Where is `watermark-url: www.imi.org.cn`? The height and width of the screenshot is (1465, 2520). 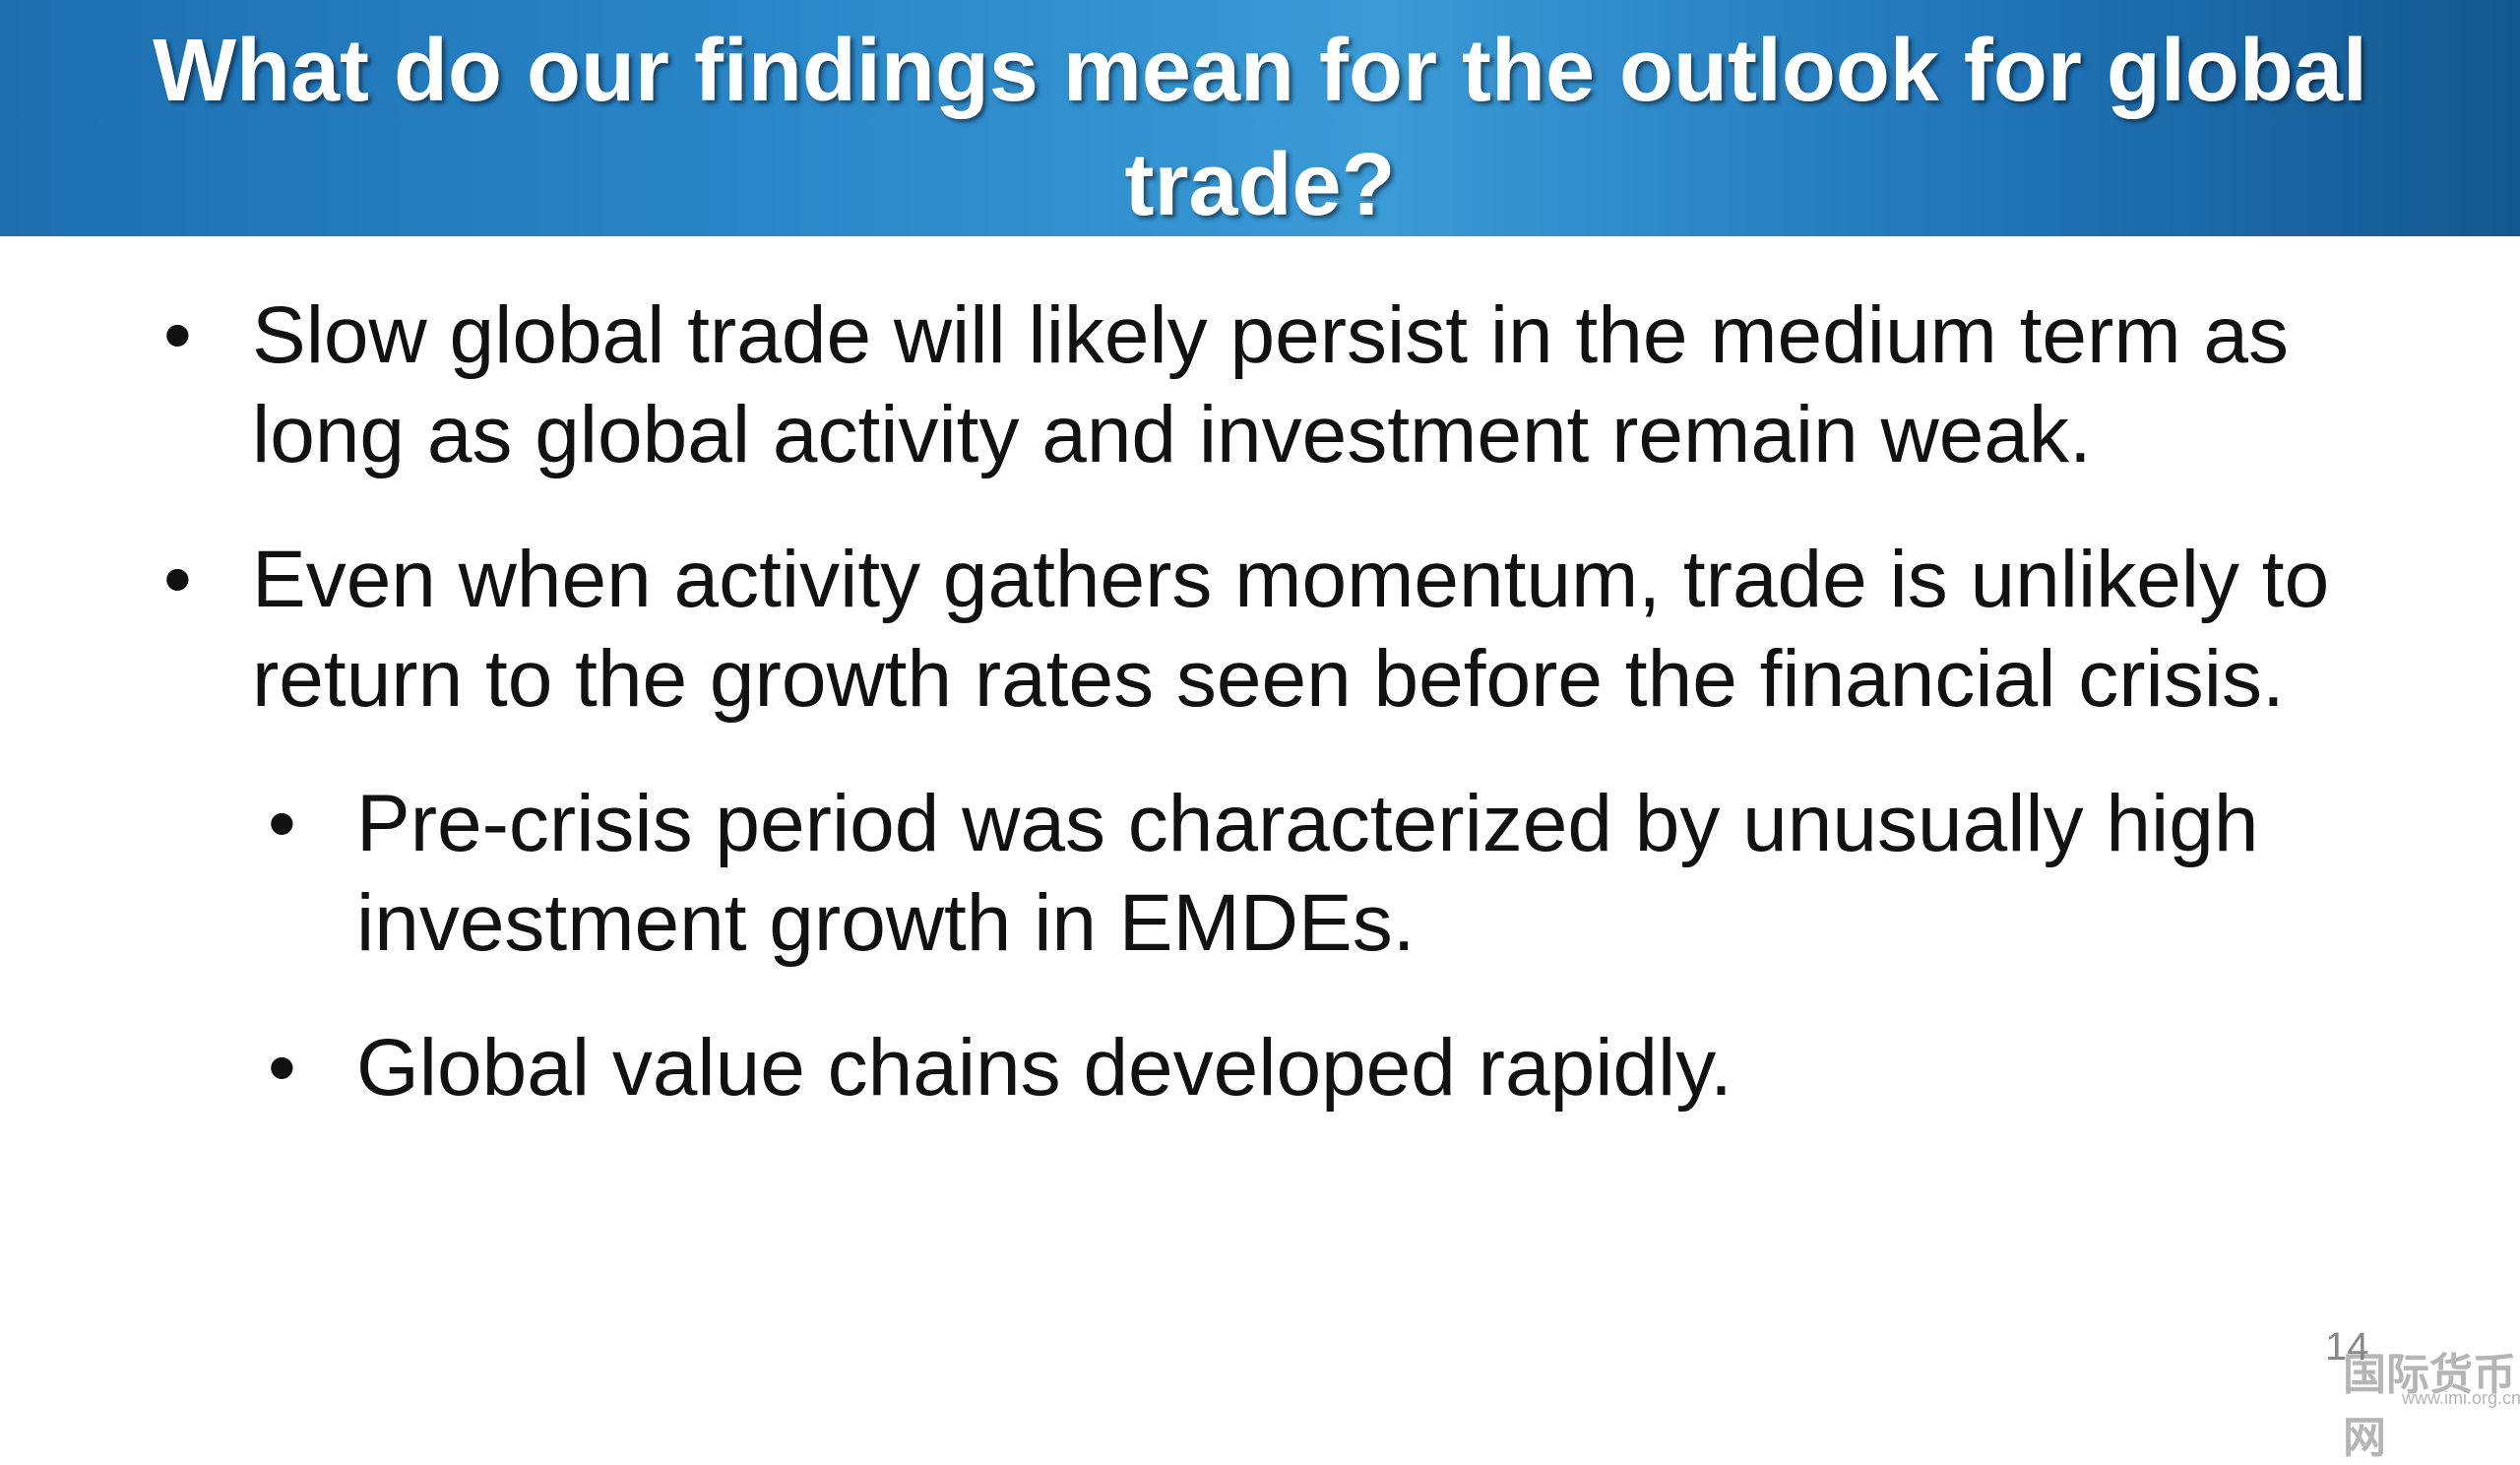
watermark-url: www.imi.org.cn is located at coordinates (2461, 1398).